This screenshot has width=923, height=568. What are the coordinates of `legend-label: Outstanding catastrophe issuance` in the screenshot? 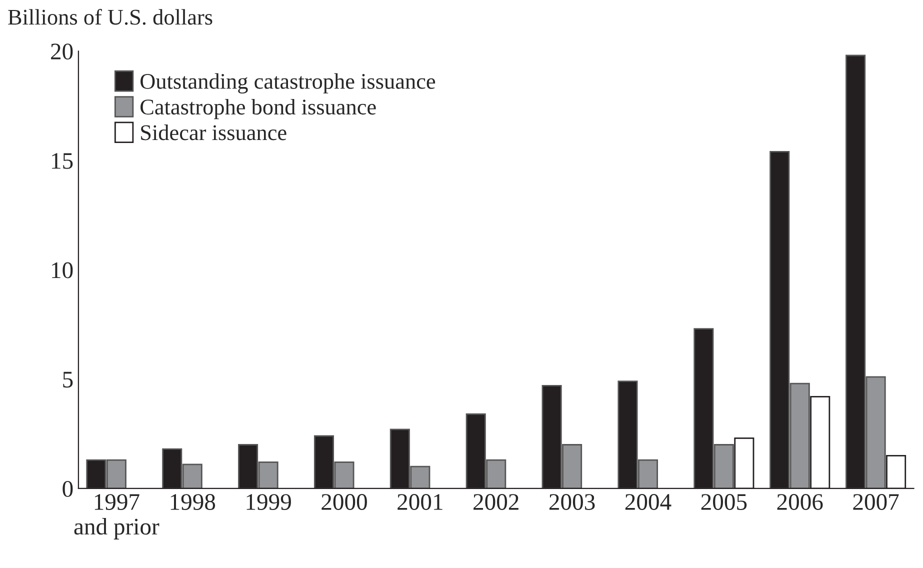 It's located at (288, 83).